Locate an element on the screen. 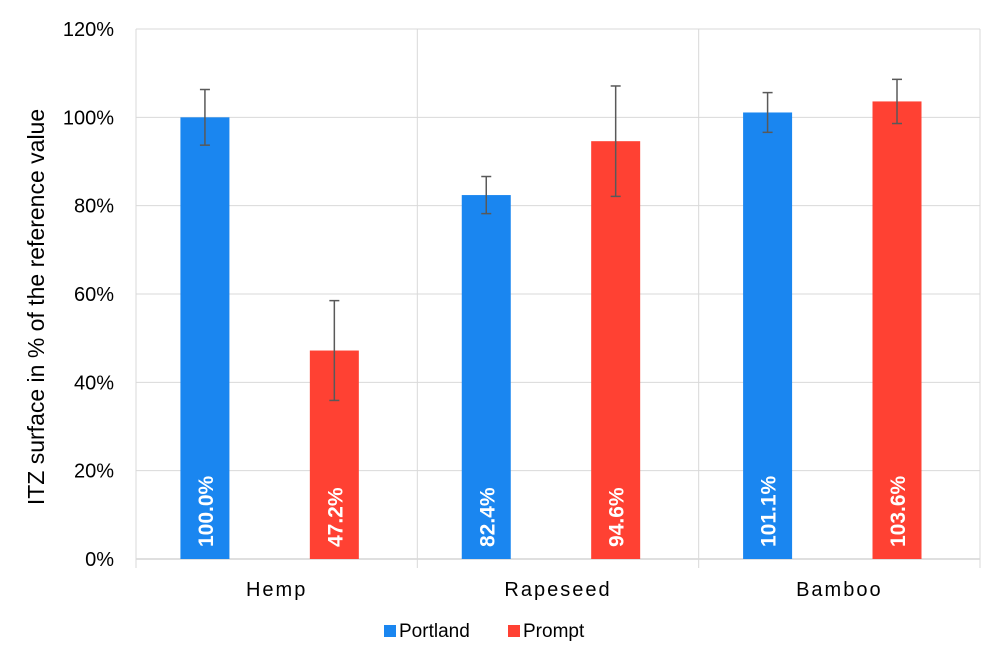 This screenshot has width=984, height=655. legend-swatch-prompt is located at coordinates (514, 631).